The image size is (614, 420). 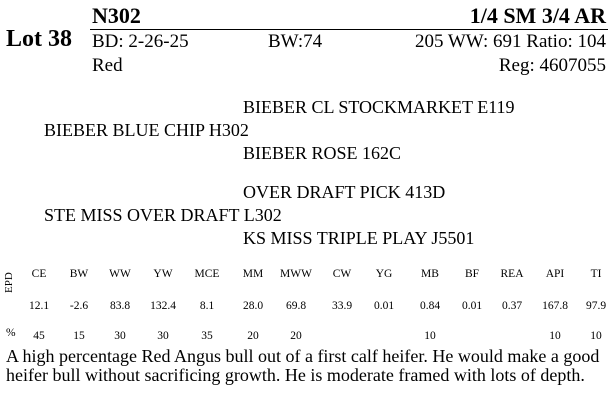 What do you see at coordinates (107, 65) in the screenshot?
I see `color: Red` at bounding box center [107, 65].